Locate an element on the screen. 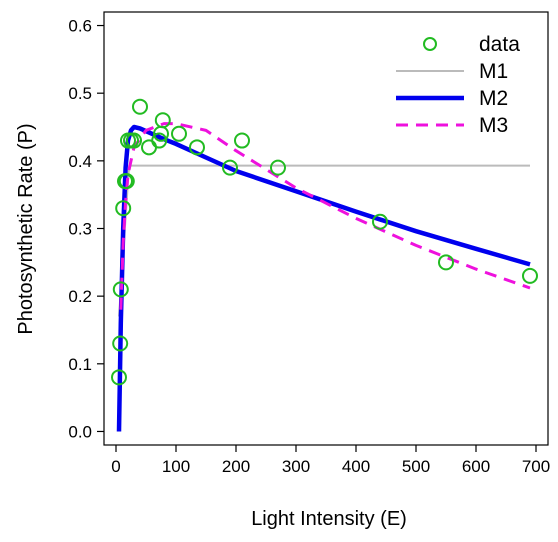 The image size is (558, 542). x-axis-title: Light Intensity (E) is located at coordinates (329, 519).